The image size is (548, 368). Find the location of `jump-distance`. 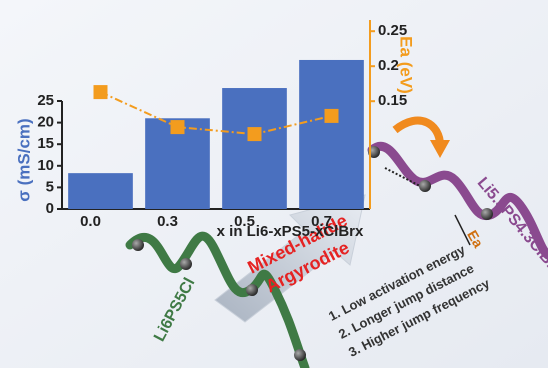

jump-distance is located at coordinates (402, 177).